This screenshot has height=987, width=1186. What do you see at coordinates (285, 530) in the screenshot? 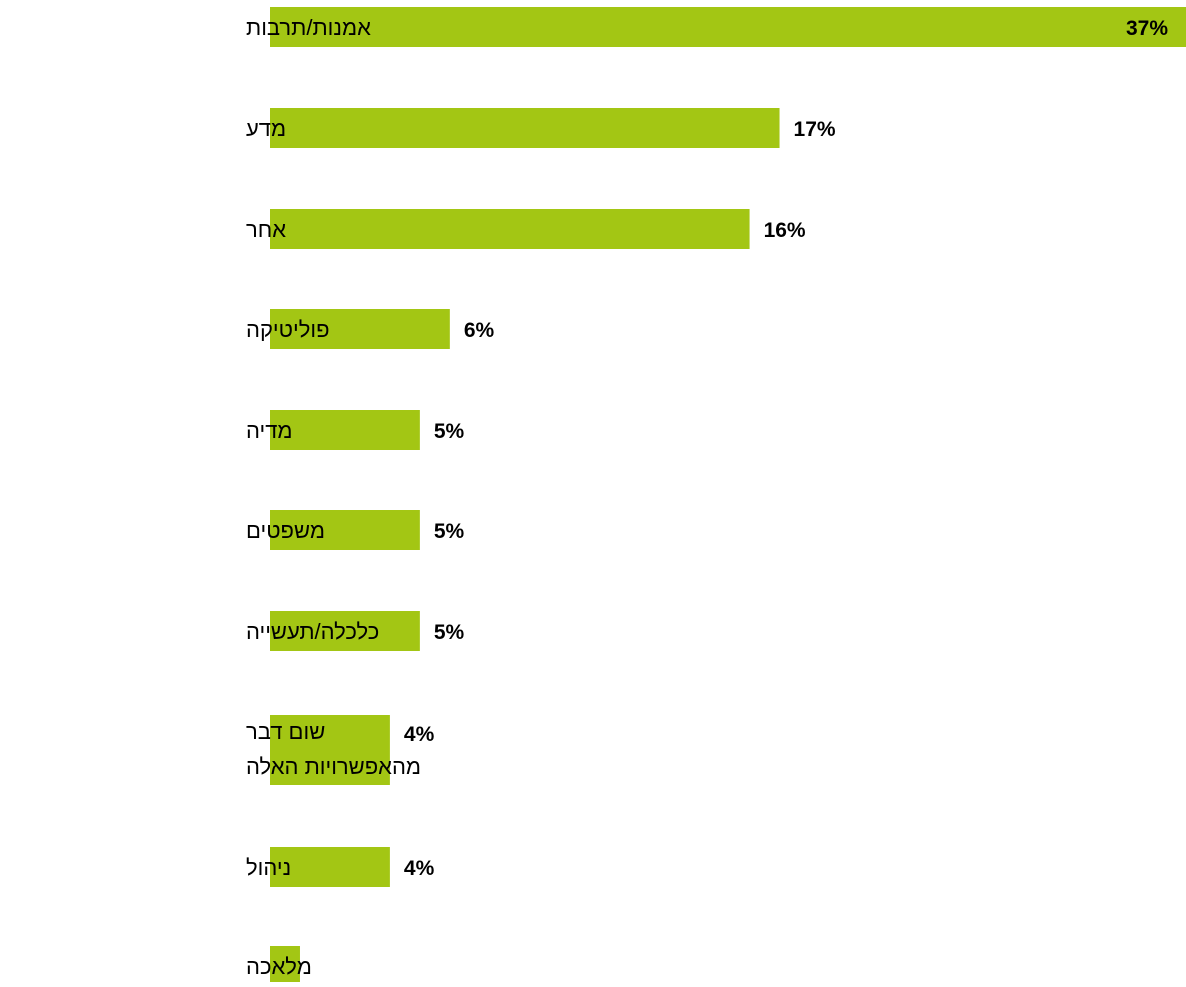
I see `category-label-6: משפטים` at bounding box center [285, 530].